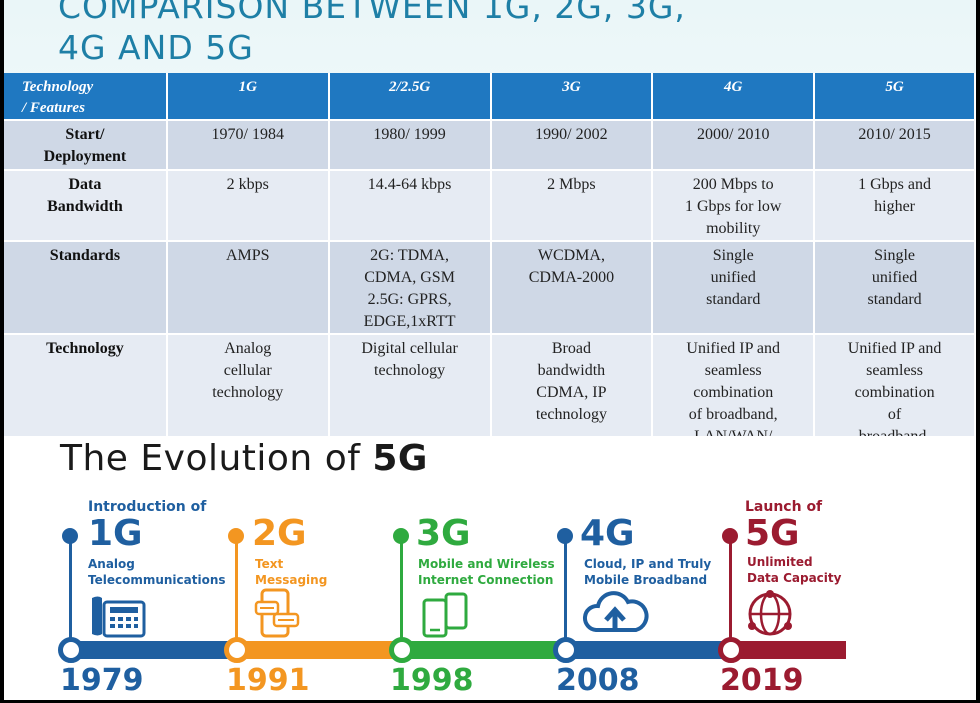 This screenshot has width=980, height=703. Describe the element at coordinates (733, 228) in the screenshot. I see `cell-line: mobility` at that location.